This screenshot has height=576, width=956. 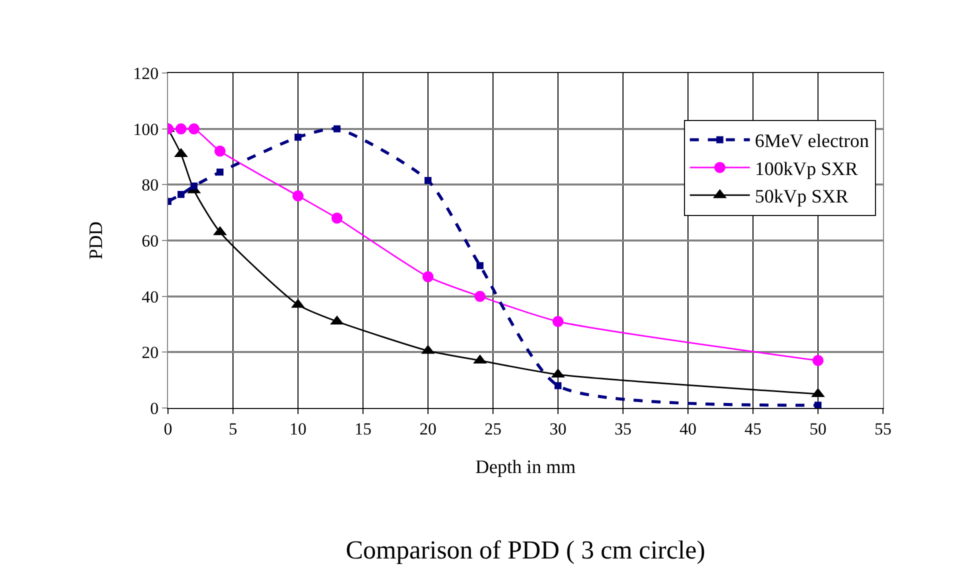 What do you see at coordinates (806, 169) in the screenshot?
I see `legend-label: 100kVp SXR` at bounding box center [806, 169].